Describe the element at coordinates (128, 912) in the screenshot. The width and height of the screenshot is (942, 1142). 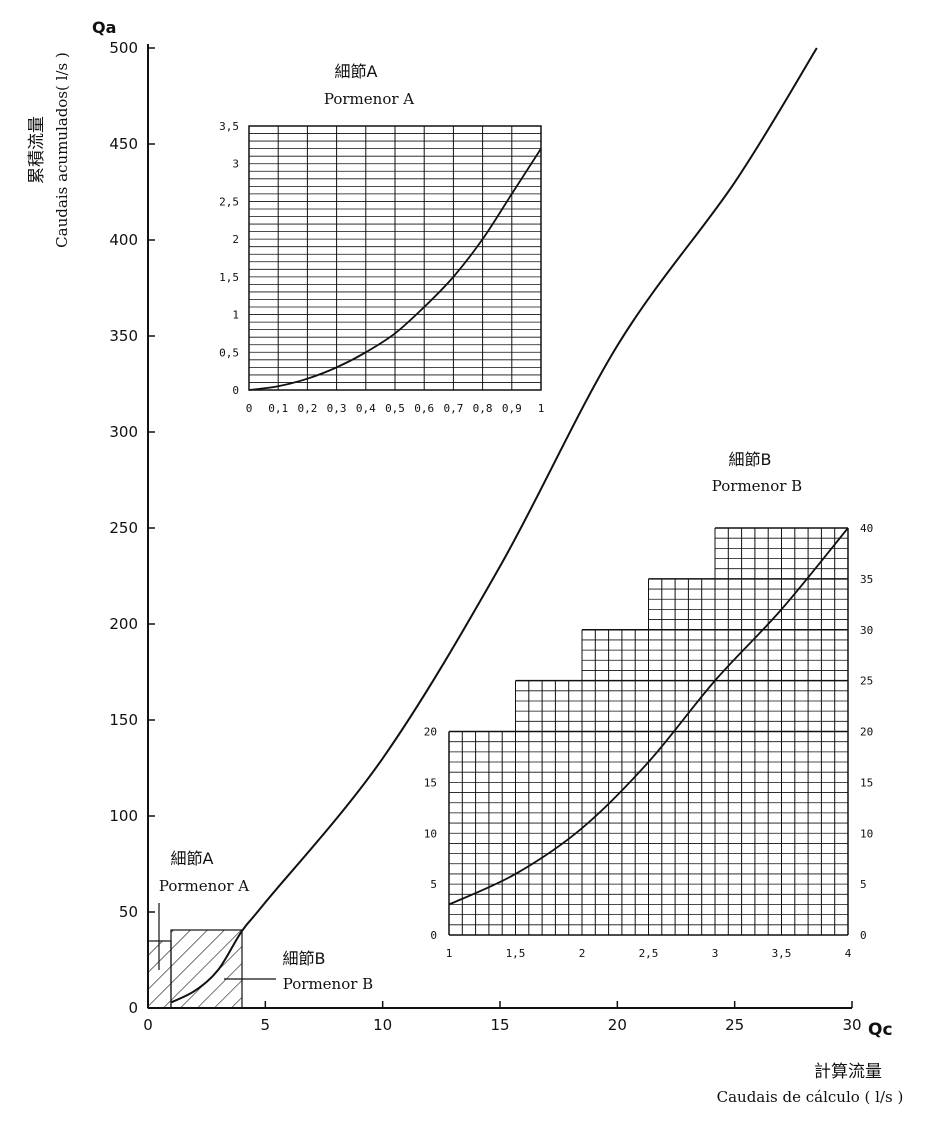
I see `y-tick-label: 50` at that location.